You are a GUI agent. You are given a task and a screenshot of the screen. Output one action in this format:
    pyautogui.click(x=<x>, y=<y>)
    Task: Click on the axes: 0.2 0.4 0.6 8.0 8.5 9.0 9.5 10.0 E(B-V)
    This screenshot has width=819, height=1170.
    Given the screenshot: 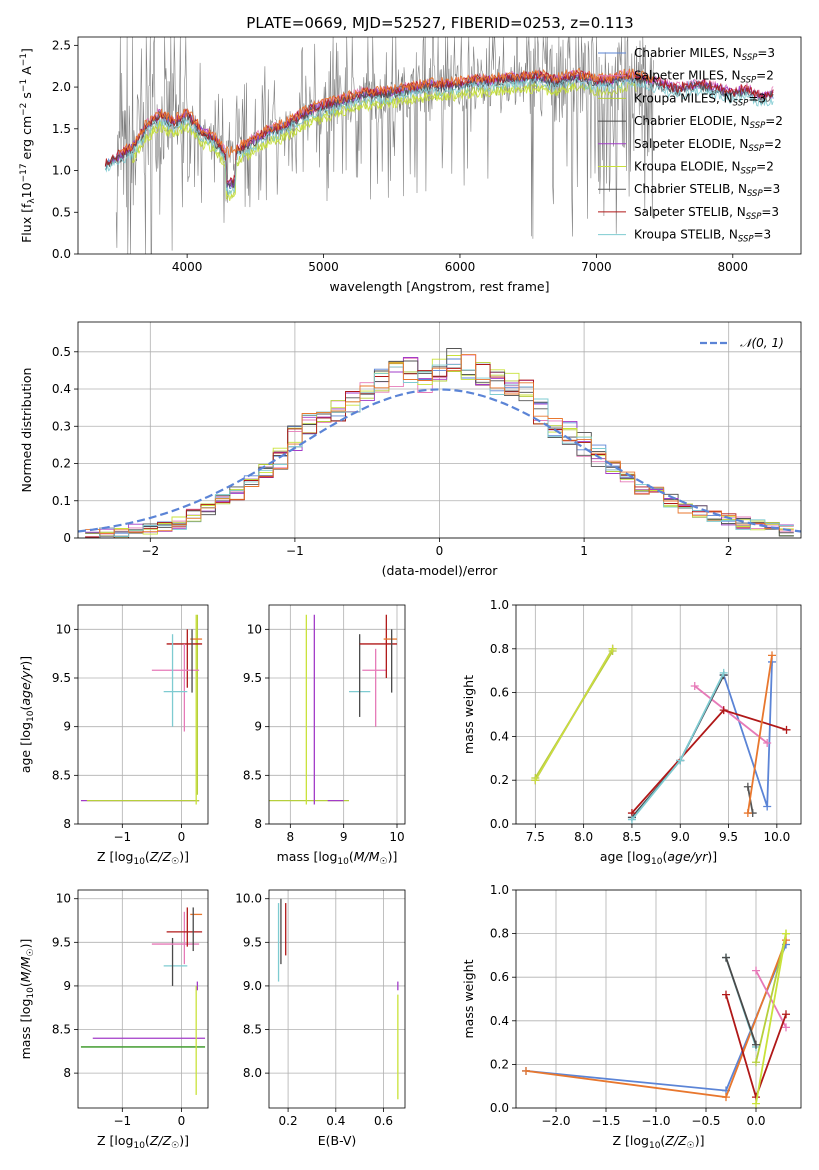 What is the action you would take?
    pyautogui.click(x=320, y=1018)
    